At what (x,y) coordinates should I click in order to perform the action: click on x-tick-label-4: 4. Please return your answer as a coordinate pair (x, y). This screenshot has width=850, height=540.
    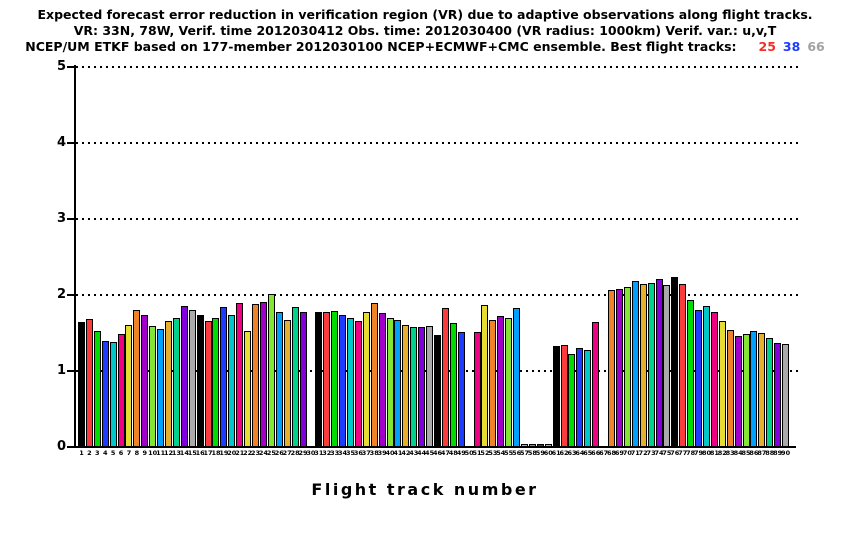
    Looking at the image, I should click on (105, 453).